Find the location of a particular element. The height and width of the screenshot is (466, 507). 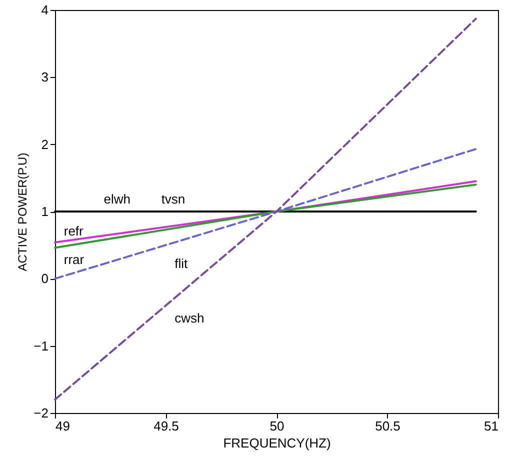

annotation: rrar is located at coordinates (74, 259).